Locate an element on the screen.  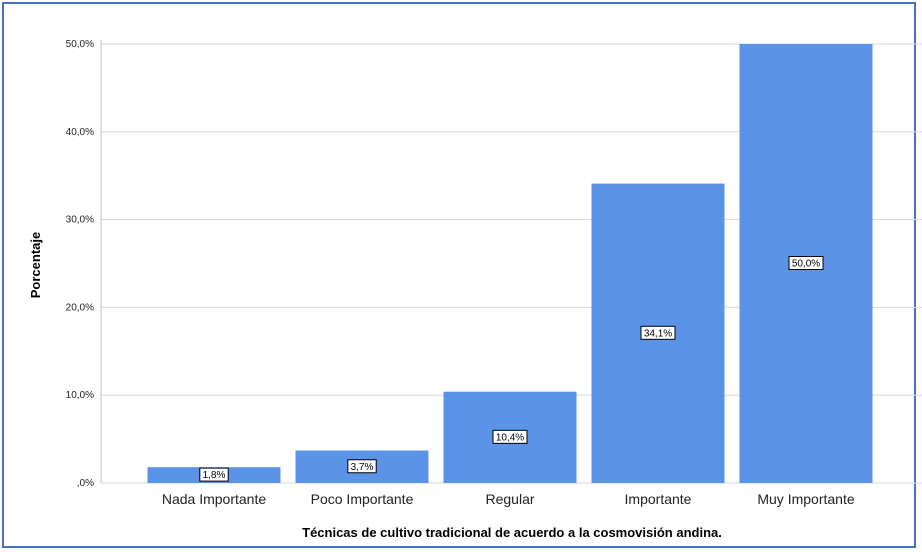
y-tick-label: 40,0% is located at coordinates (80, 132).